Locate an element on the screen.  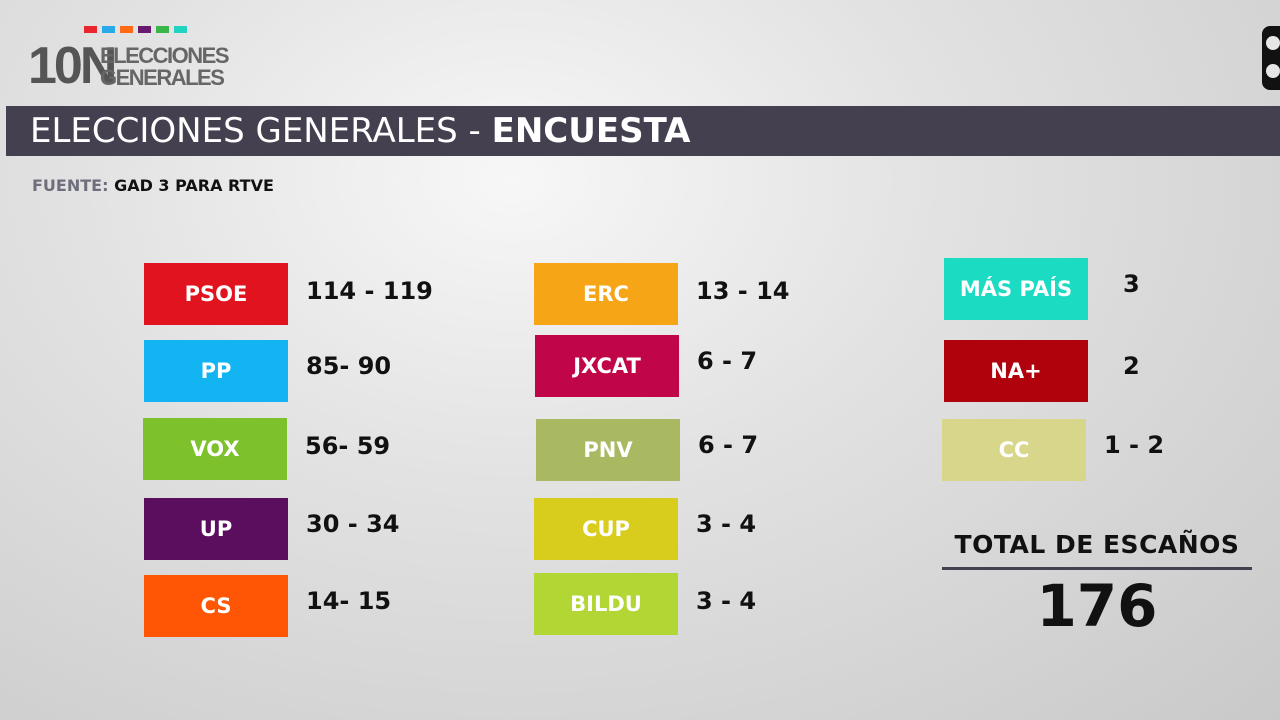
election-logo: 10N ELECCIONES GENERALES is located at coordinates (129, 62).